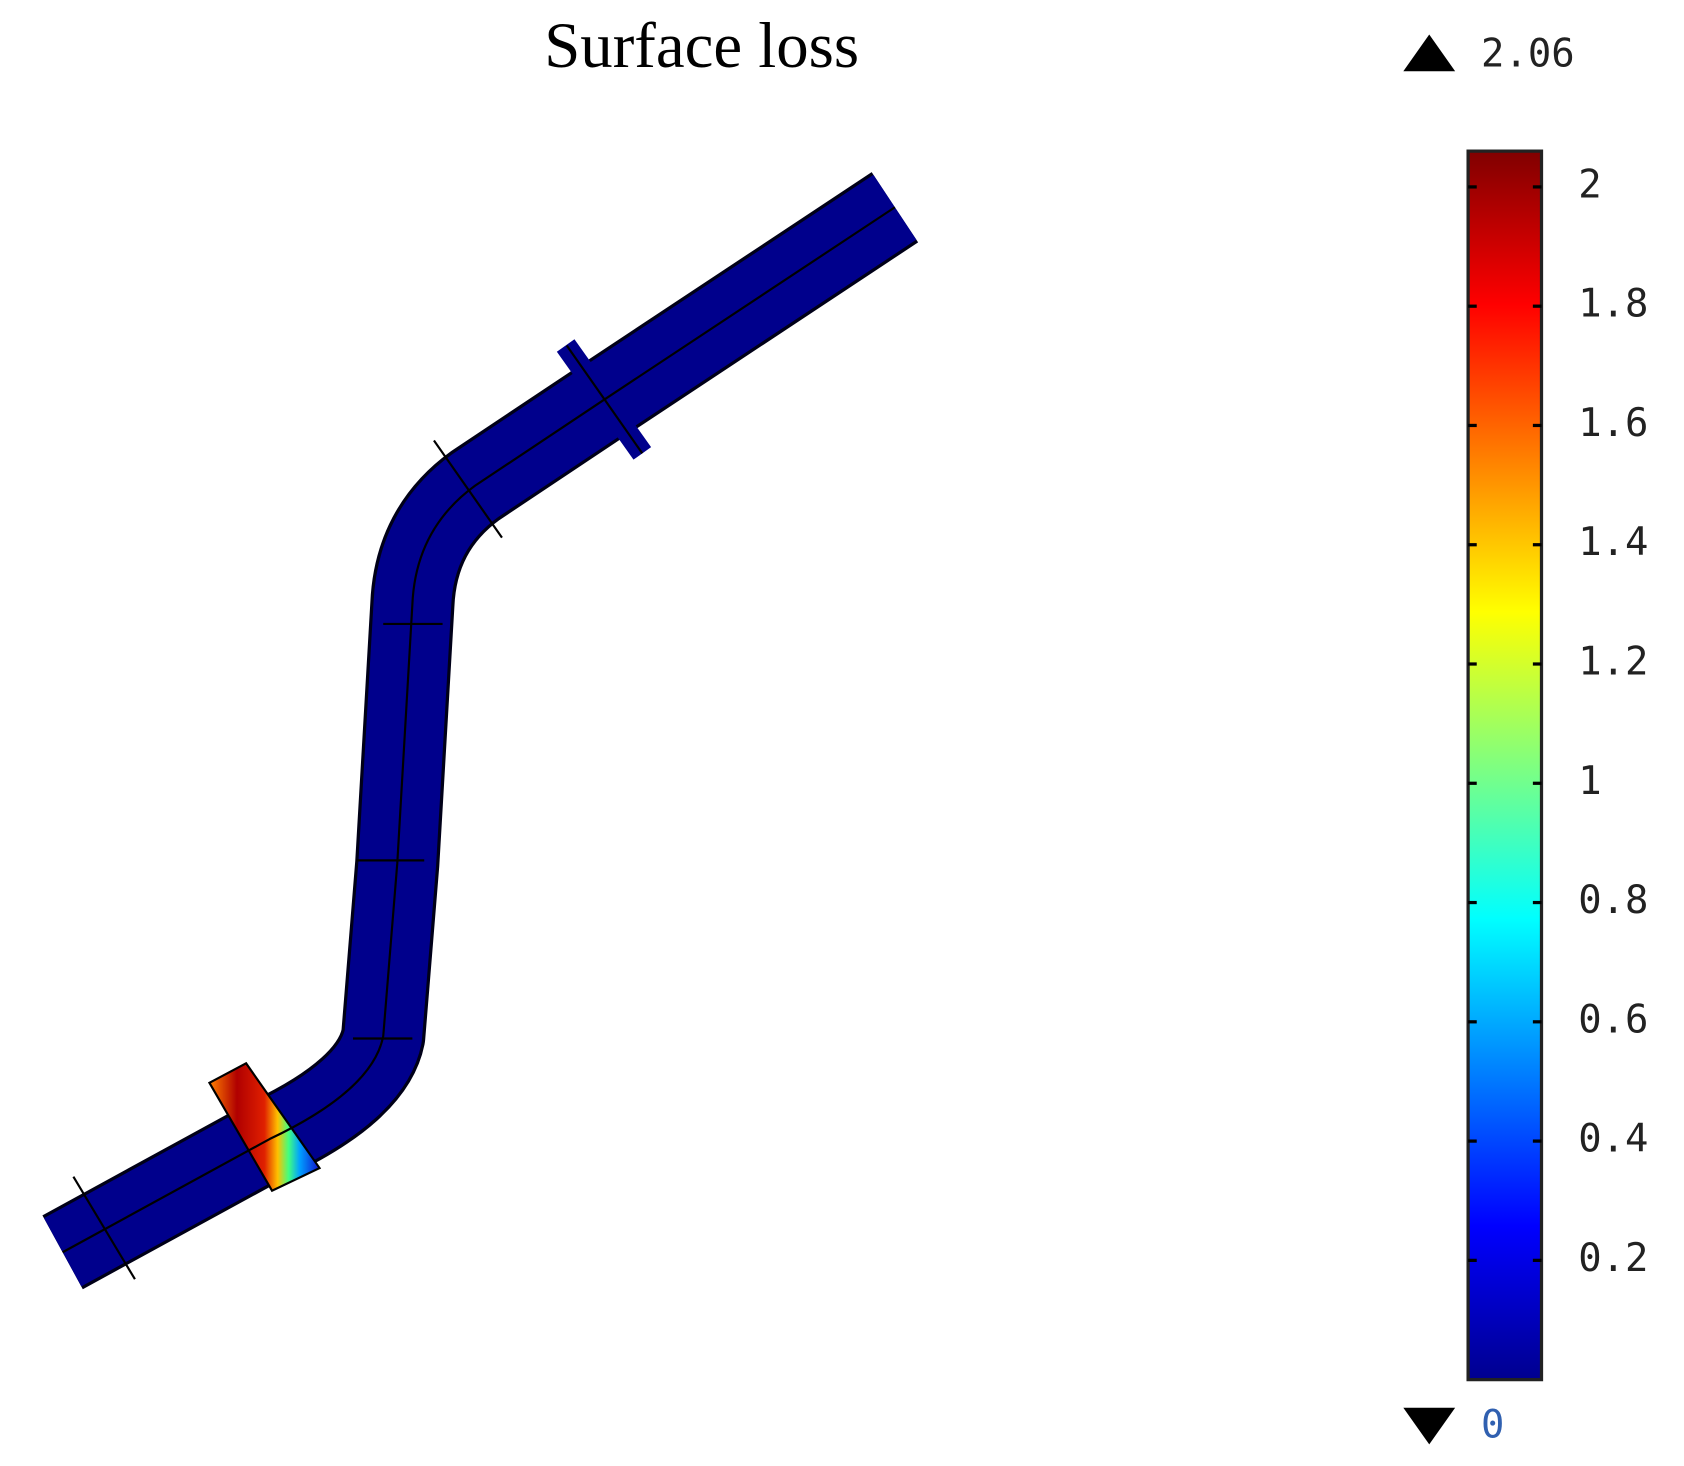  I want to click on tick-label: 1.6, so click(1613, 423).